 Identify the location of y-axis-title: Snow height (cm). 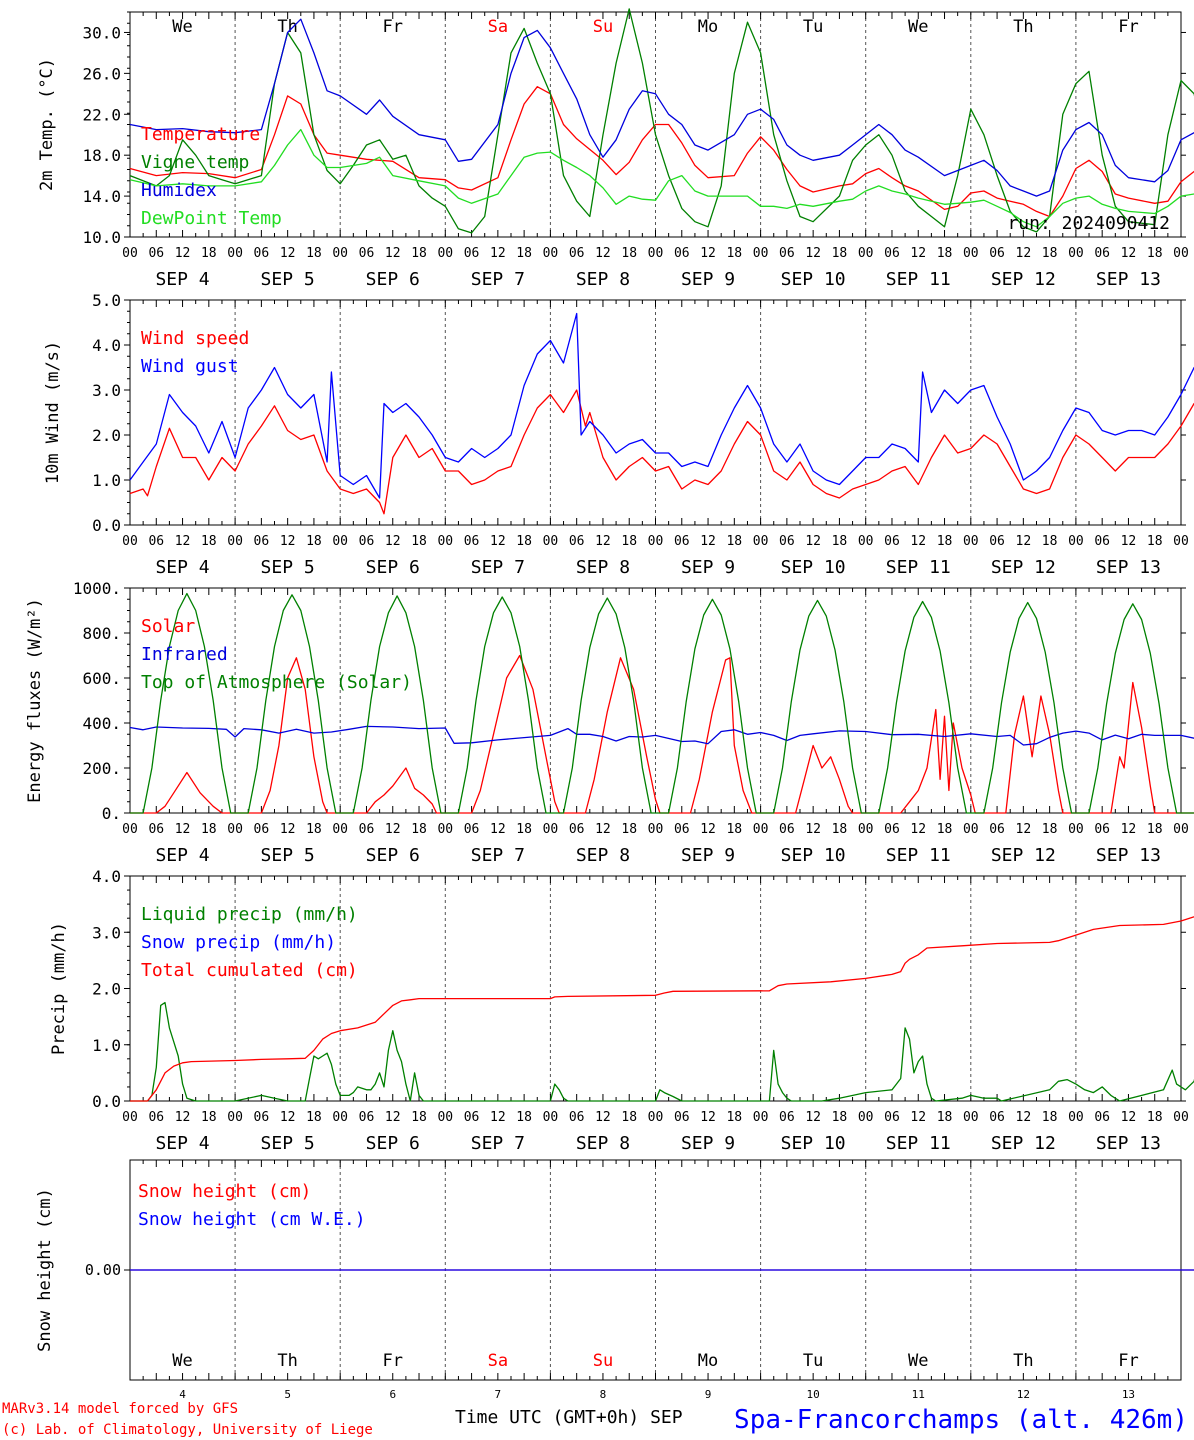
(45, 1270).